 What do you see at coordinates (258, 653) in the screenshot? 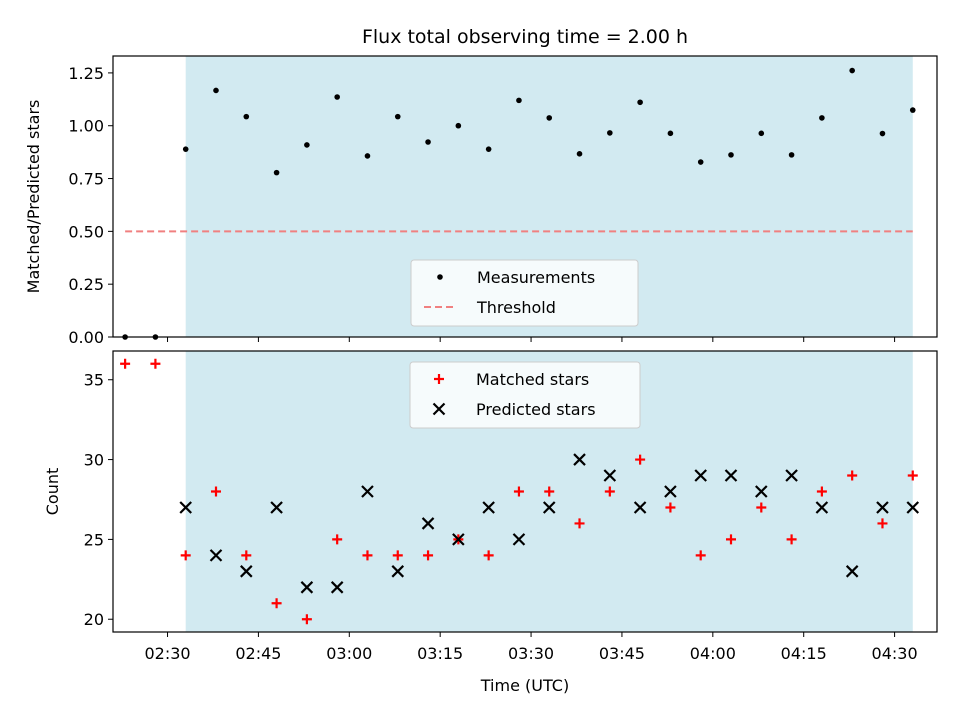
I see `x-tick-label: 02:45` at bounding box center [258, 653].